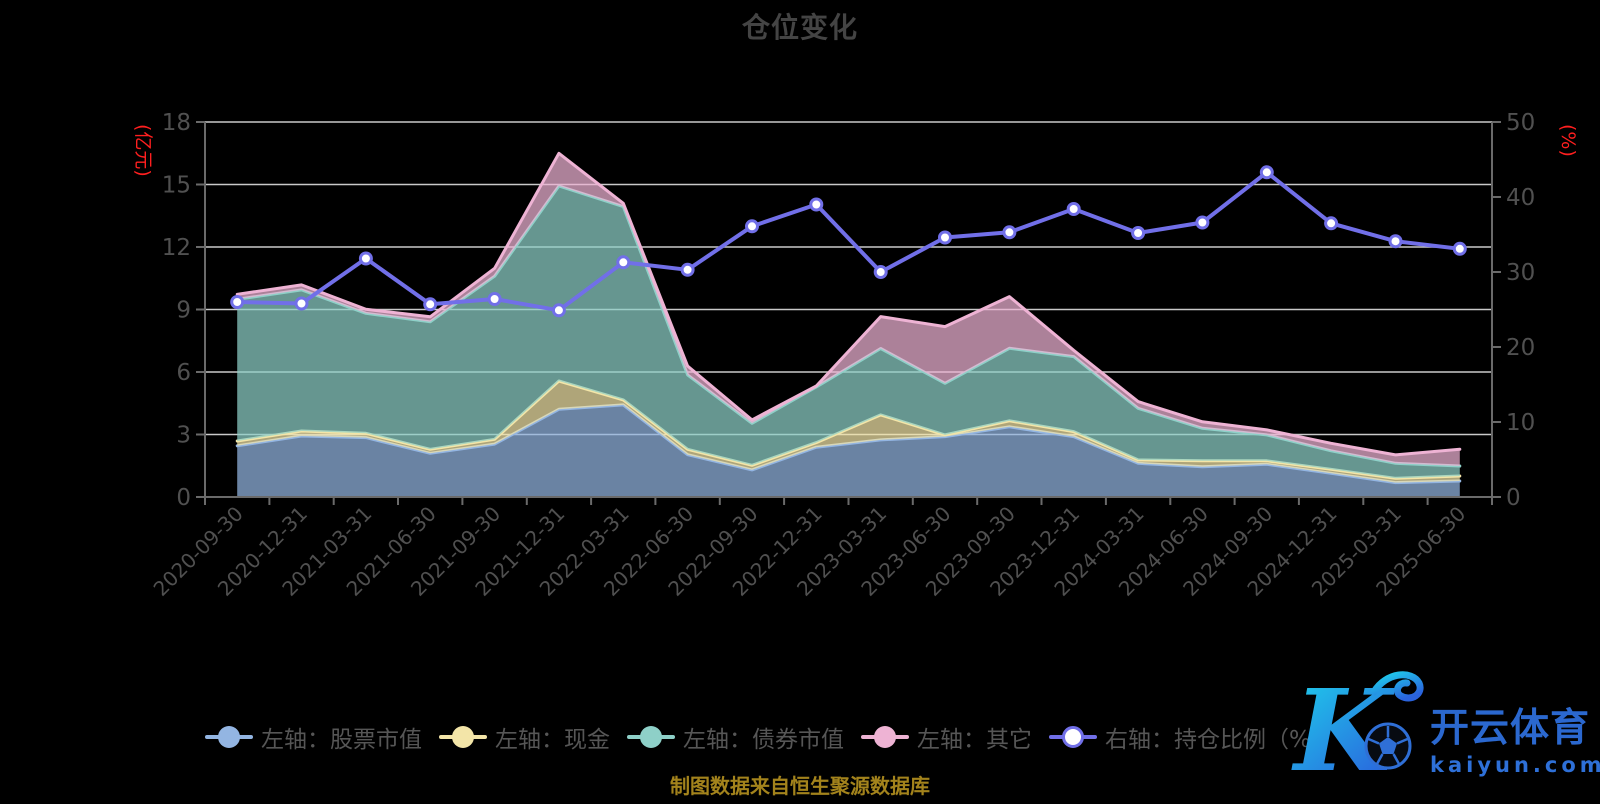 The height and width of the screenshot is (804, 1600). I want to click on svg-text: 20, so click(1520, 348).